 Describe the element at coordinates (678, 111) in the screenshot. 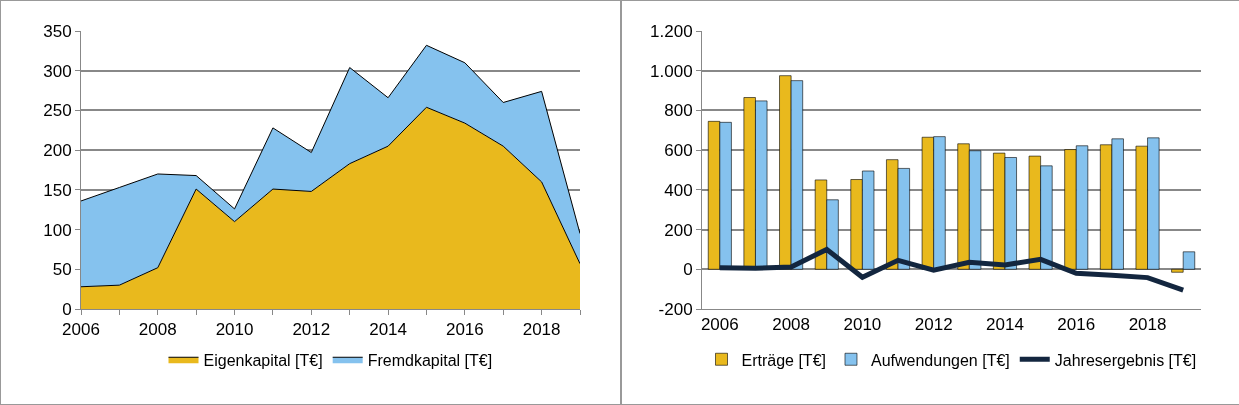

I see `y-tick-label: 800` at that location.